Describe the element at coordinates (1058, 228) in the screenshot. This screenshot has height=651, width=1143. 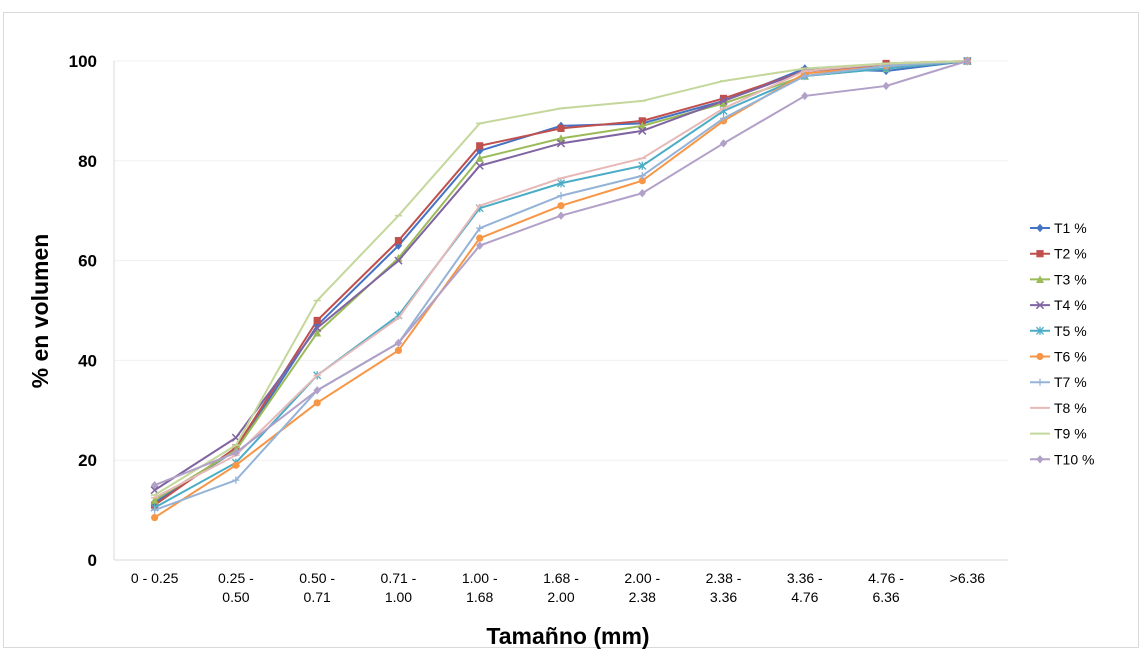
I see `legend-item: T1 %` at that location.